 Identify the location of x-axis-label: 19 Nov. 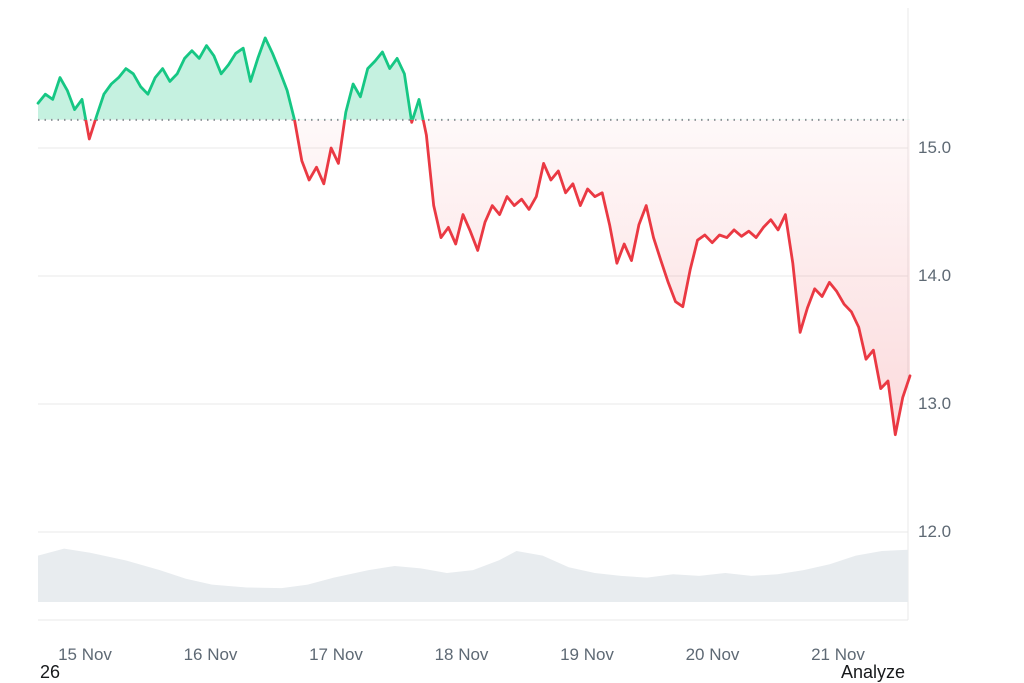
(587, 654).